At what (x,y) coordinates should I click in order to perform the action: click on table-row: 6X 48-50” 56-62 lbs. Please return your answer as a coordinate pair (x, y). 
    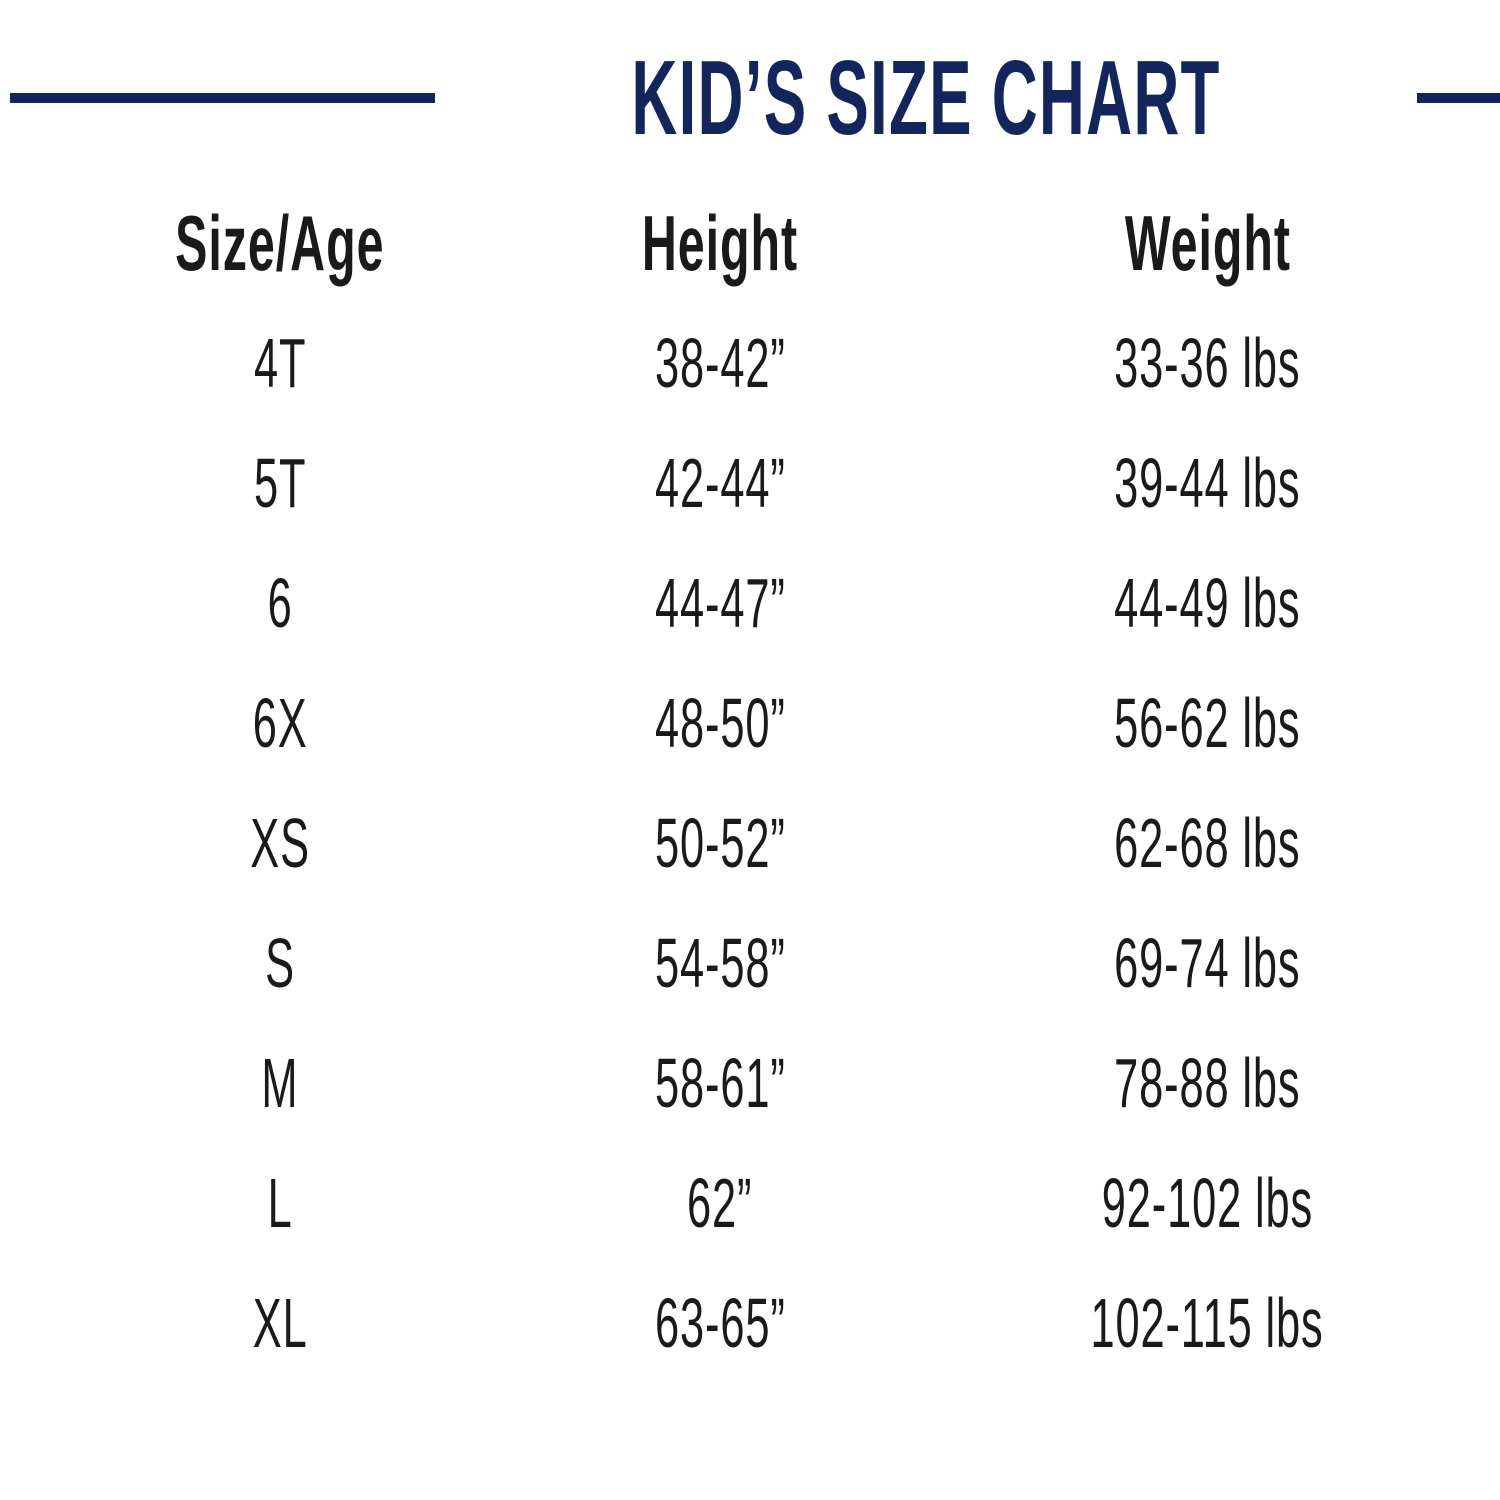
    Looking at the image, I should click on (750, 723).